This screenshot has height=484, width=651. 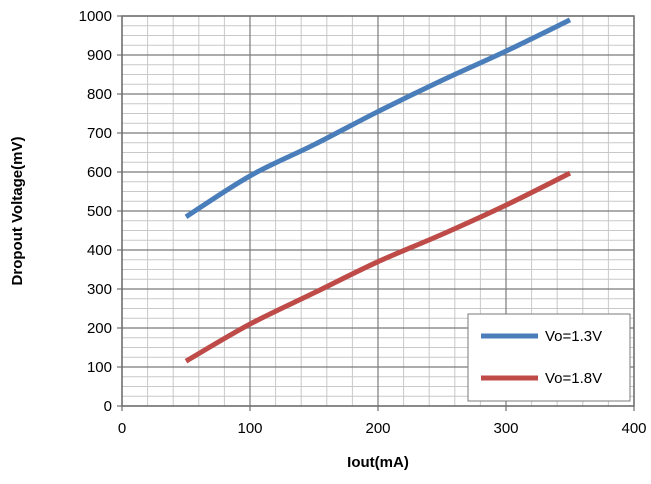 I want to click on x-tick-label: 400, so click(x=633, y=428).